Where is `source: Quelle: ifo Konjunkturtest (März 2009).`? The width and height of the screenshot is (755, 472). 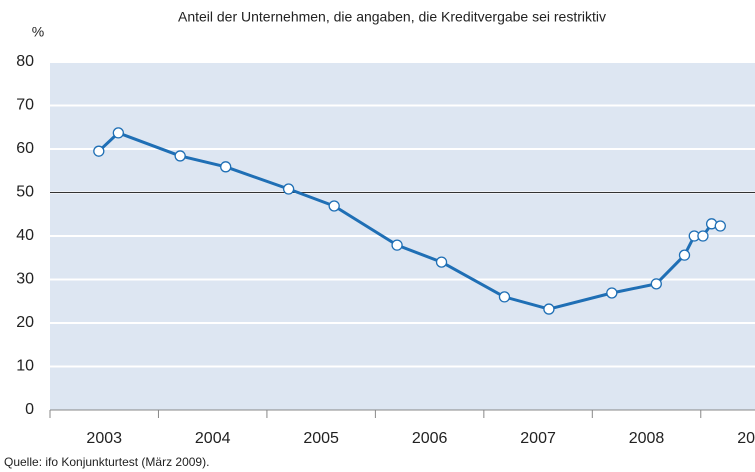
source: Quelle: ifo Konjunkturtest (März 2009). is located at coordinates (106, 462).